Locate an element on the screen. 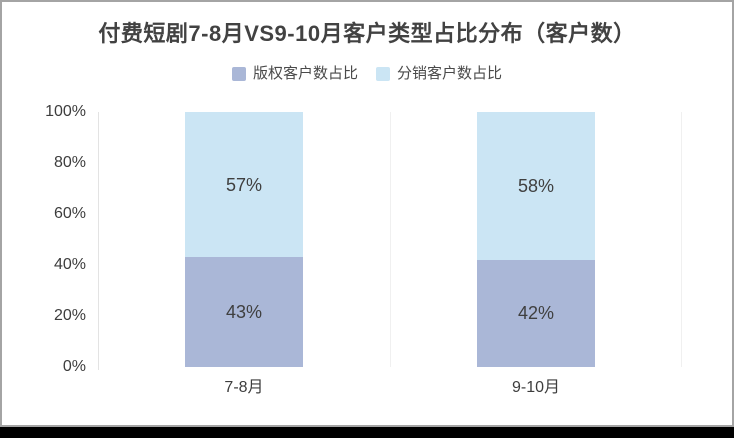 The height and width of the screenshot is (438, 734). value-label: 43% is located at coordinates (244, 312).